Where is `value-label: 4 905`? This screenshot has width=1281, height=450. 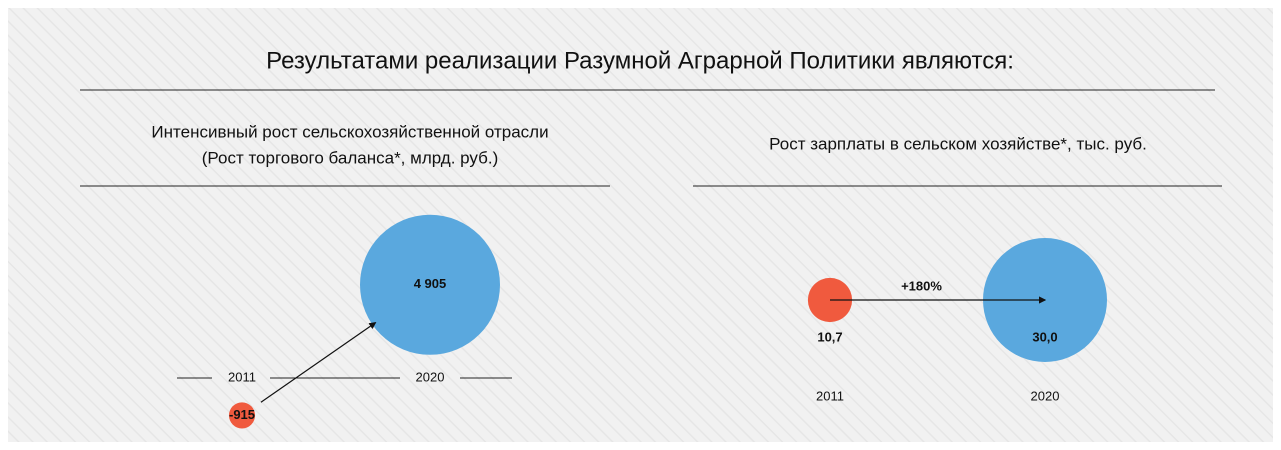 value-label: 4 905 is located at coordinates (430, 283).